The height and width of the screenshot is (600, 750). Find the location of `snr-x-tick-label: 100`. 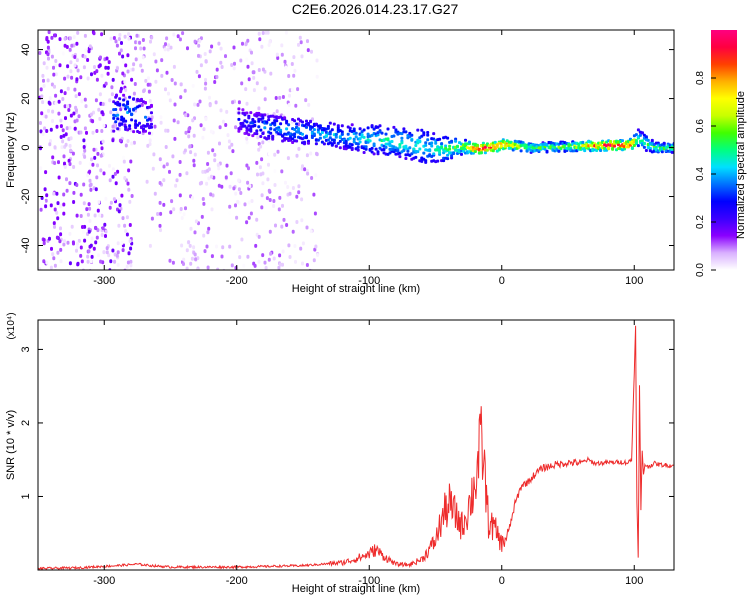

snr-x-tick-label: 100 is located at coordinates (634, 581).